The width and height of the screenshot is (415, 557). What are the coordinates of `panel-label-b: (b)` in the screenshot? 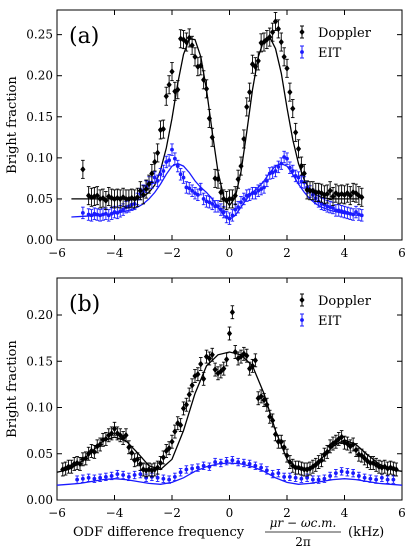 It's located at (84, 304).